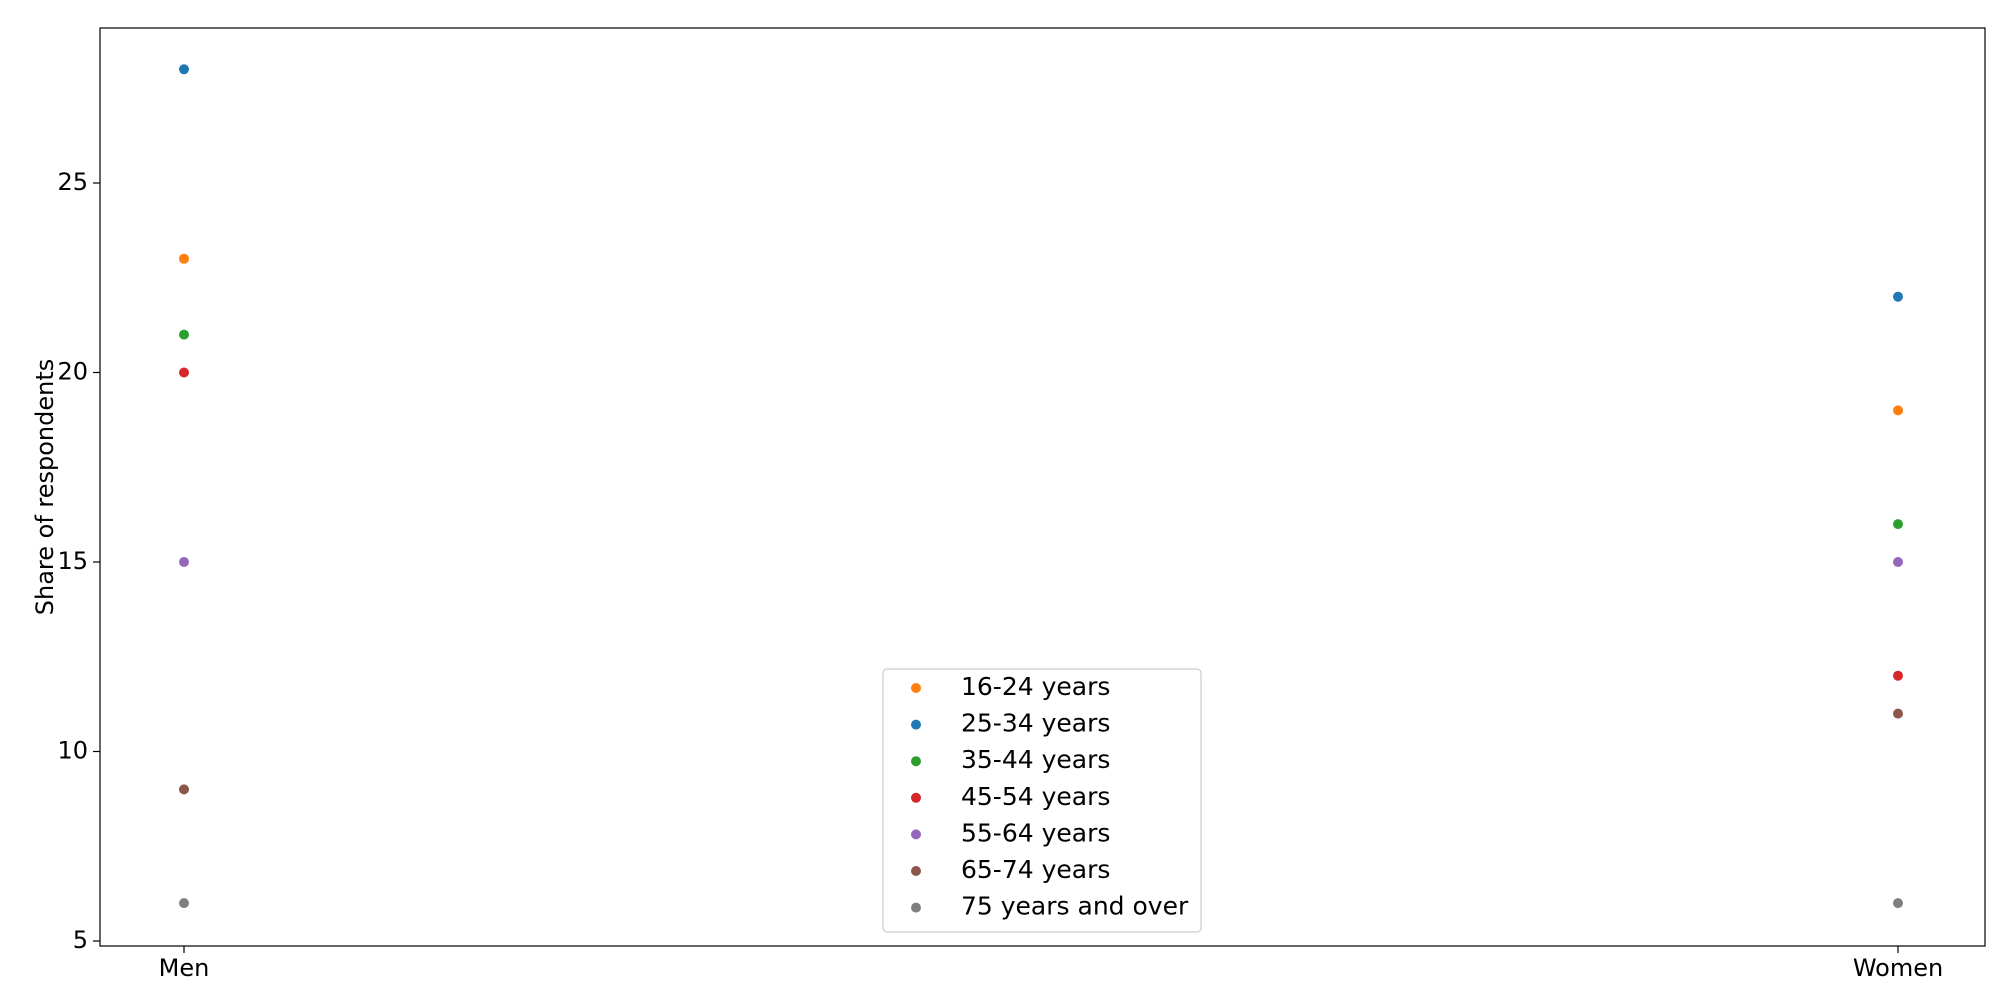  I want to click on y-tick-label: 20, so click(72, 372).